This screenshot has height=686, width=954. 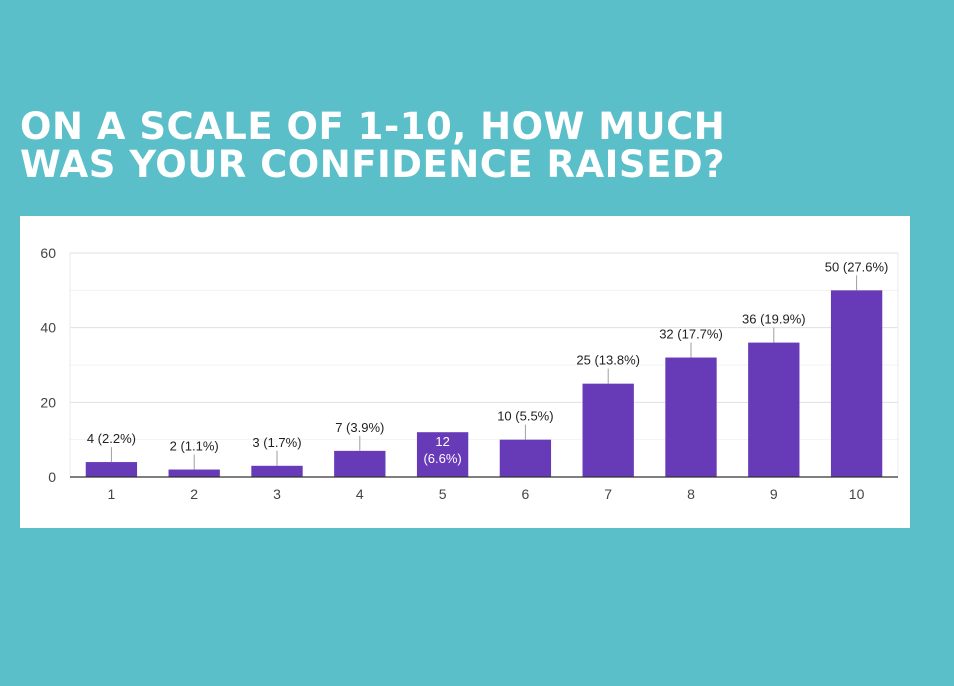 I want to click on data-label: 10 (5.5%), so click(x=525, y=416).